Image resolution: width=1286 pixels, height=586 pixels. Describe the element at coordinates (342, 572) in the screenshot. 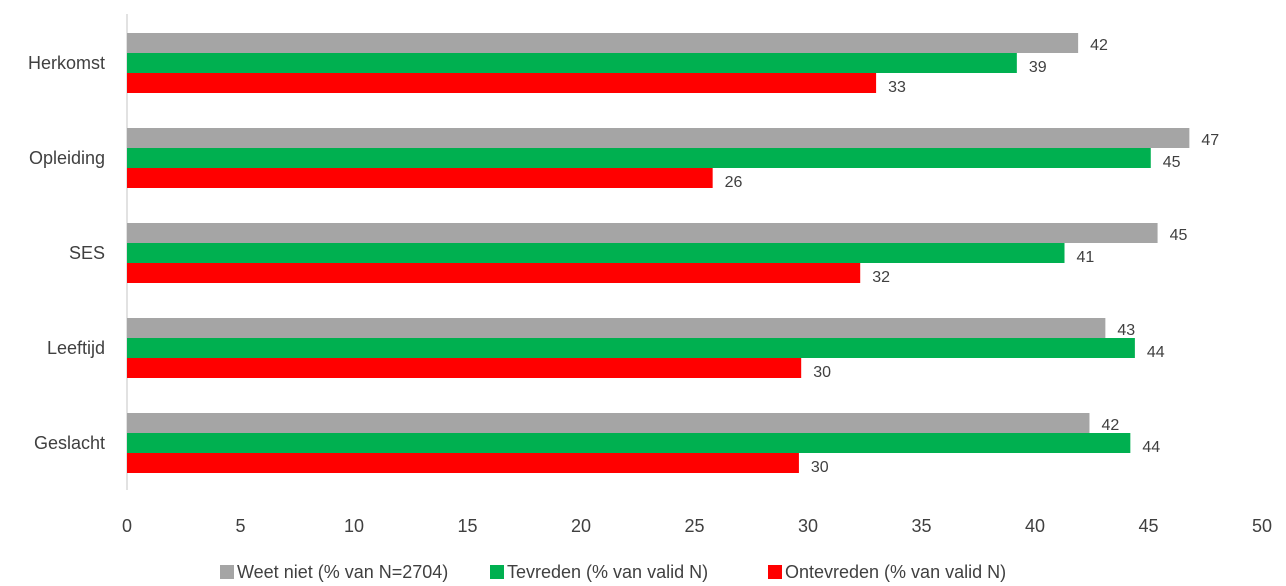

I see `legend-entry: Weet niet (% van N=2704)` at that location.